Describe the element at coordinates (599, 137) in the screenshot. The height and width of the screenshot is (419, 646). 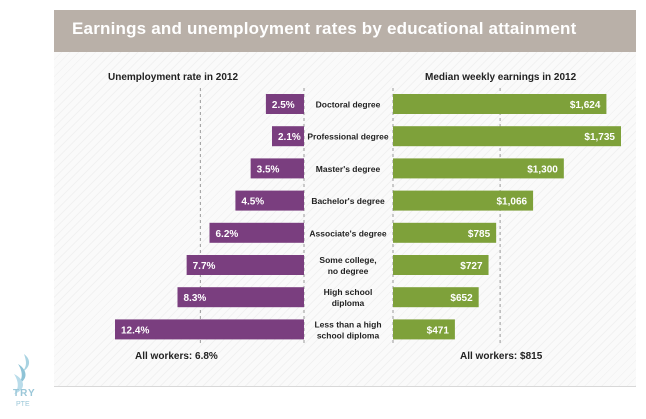
I see `earnings-value-label: $1,735` at that location.